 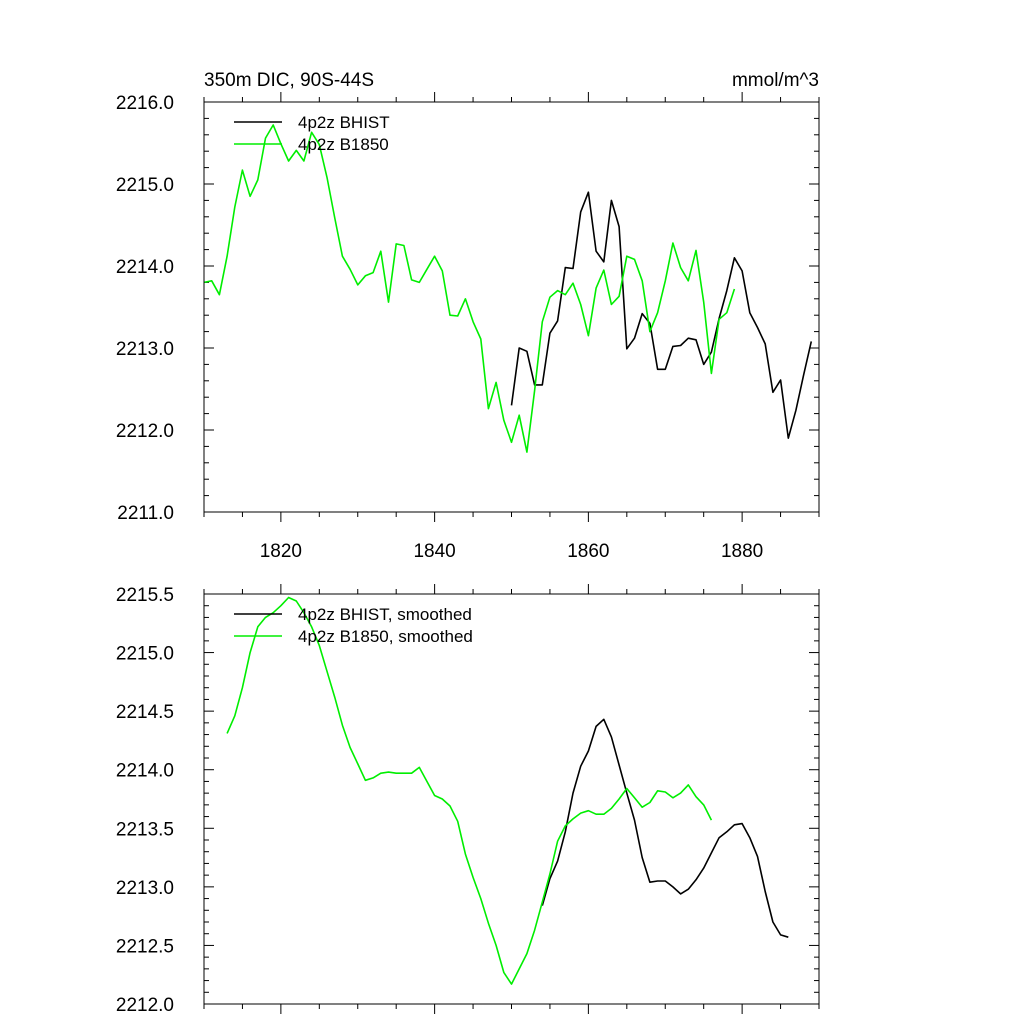 I want to click on y-tick-label: 2213.5, so click(x=145, y=829).